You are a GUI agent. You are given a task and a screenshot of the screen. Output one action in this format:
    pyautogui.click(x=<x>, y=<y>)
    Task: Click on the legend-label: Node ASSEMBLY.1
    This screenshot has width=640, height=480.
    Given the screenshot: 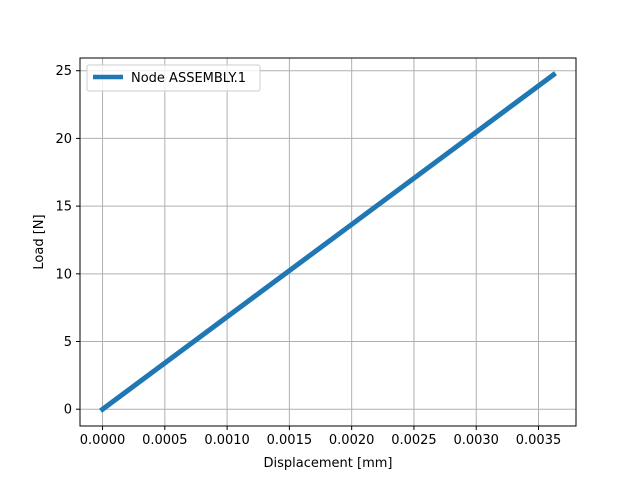 What is the action you would take?
    pyautogui.click(x=188, y=78)
    